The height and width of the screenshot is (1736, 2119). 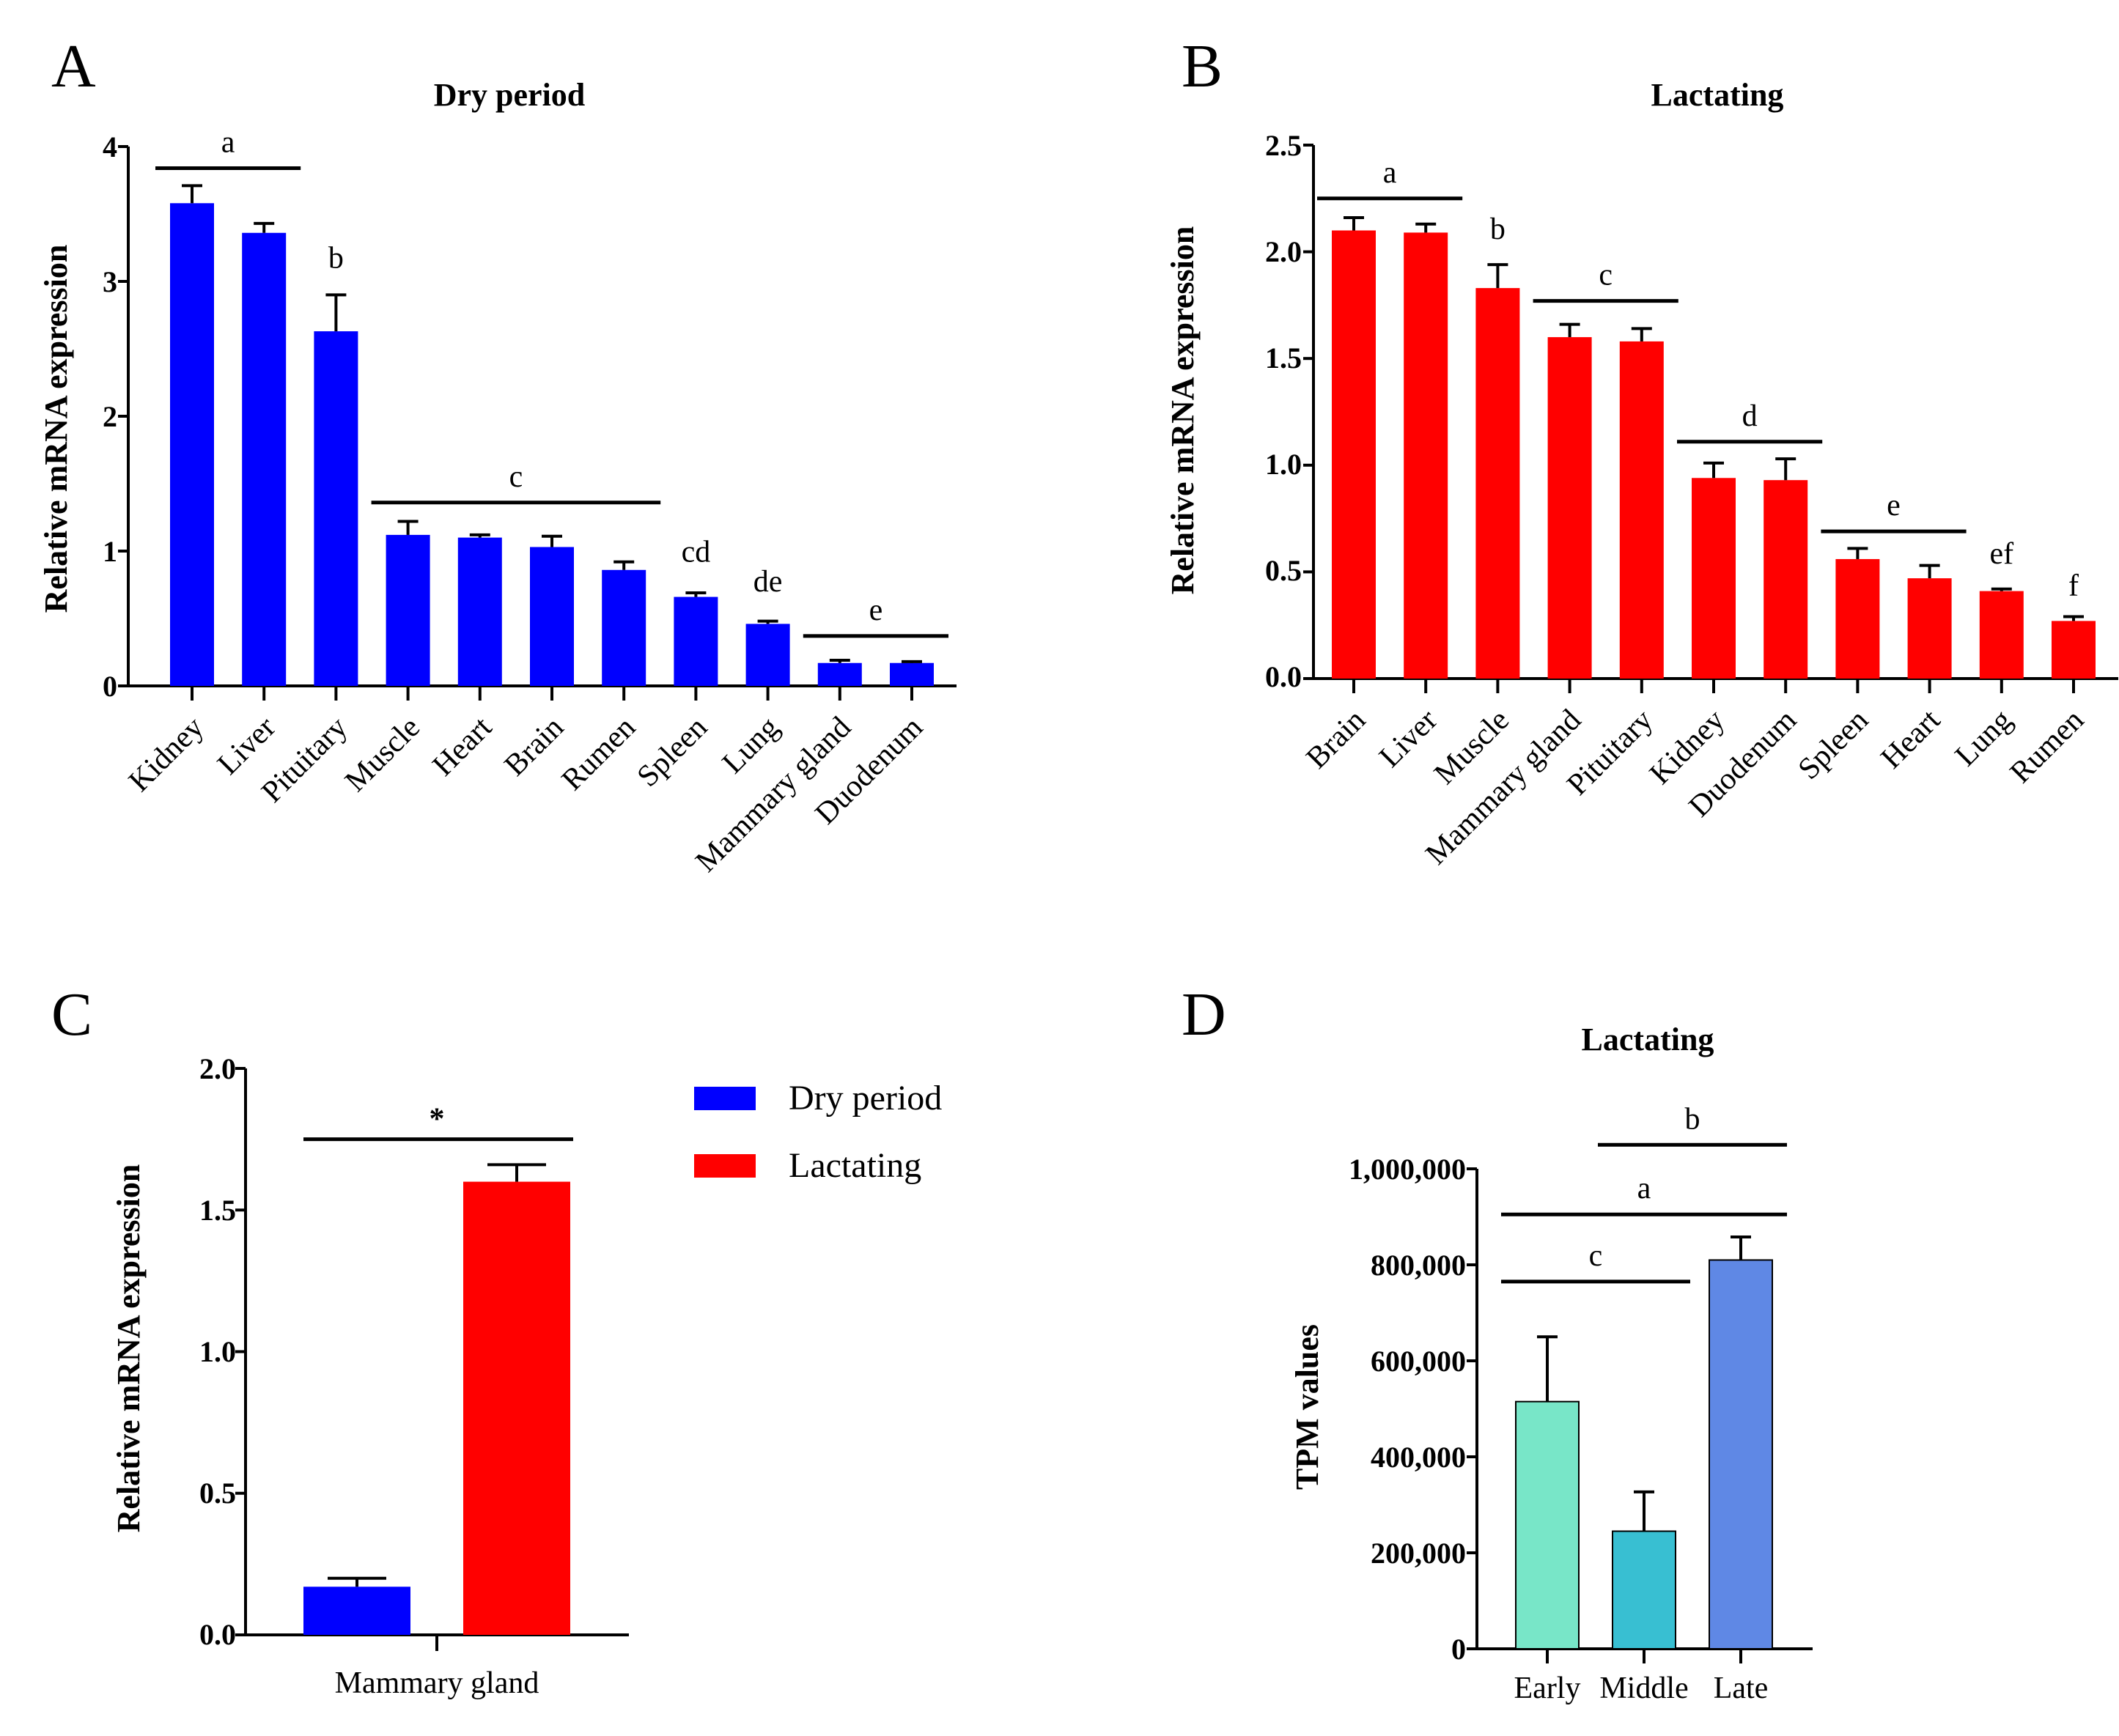 What do you see at coordinates (1418, 1266) in the screenshot?
I see `y-tick-label-d-4: 800,000` at bounding box center [1418, 1266].